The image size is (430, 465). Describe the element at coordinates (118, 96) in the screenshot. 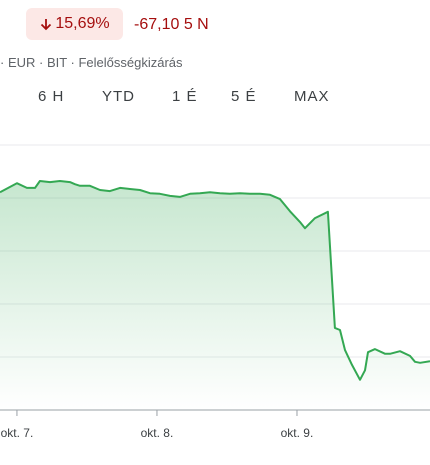

I see `range-tab: YTD` at that location.